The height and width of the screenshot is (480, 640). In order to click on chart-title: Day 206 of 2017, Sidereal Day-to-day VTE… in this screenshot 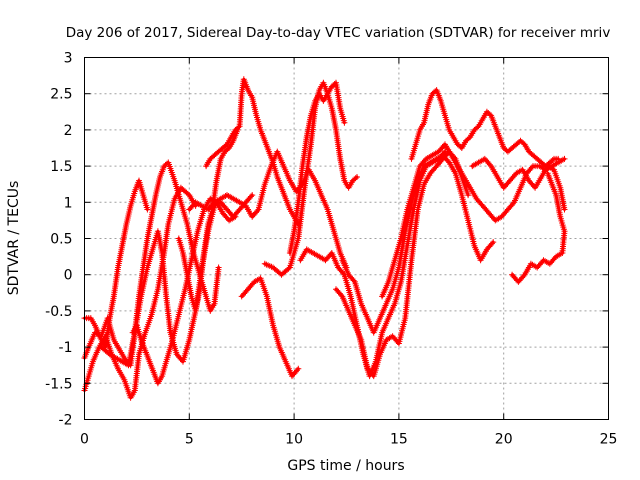, I will do `click(338, 33)`.